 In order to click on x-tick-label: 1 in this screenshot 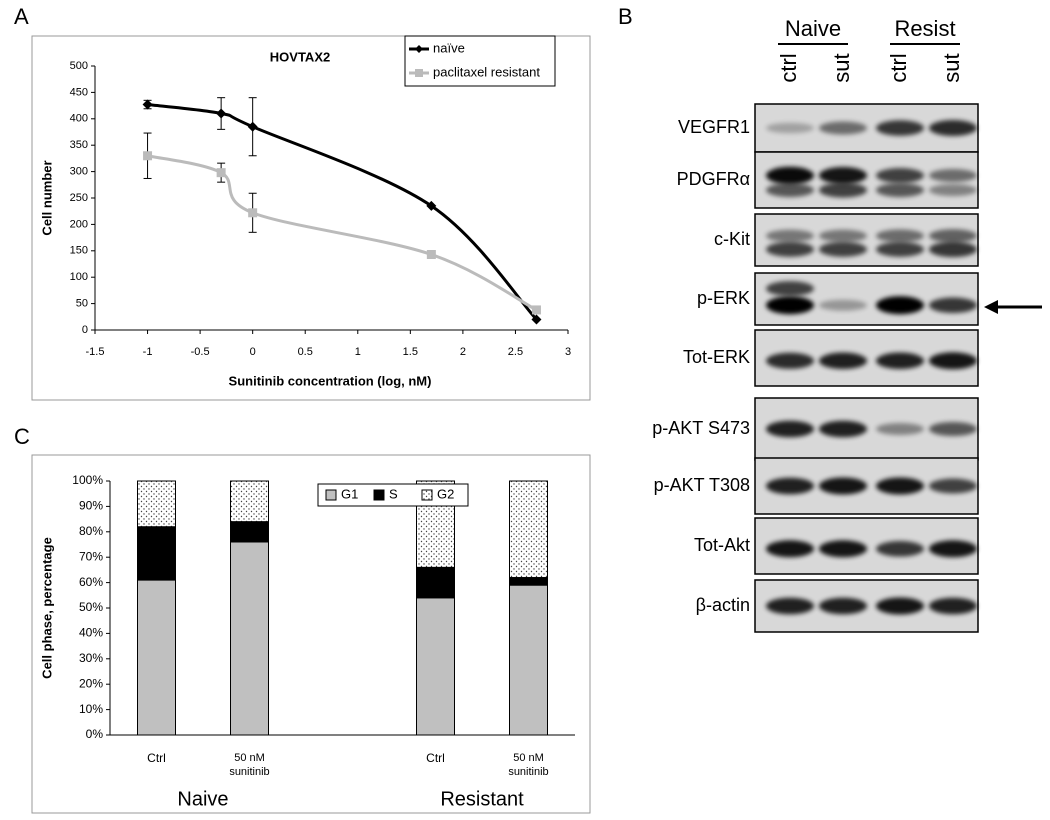, I will do `click(358, 352)`.